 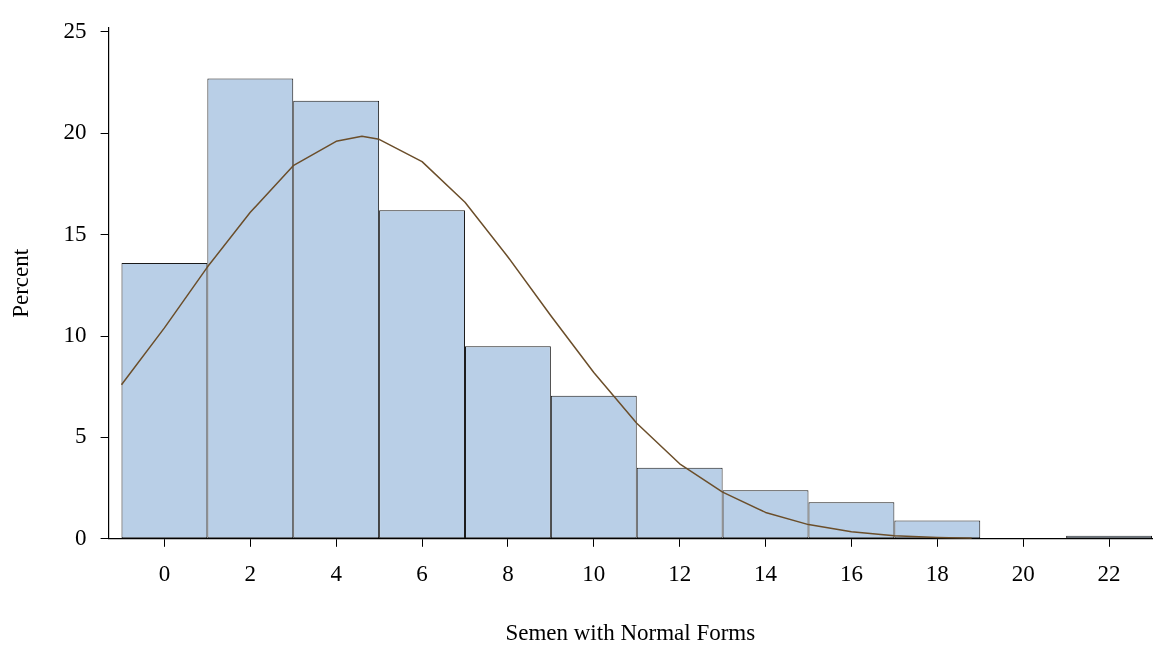 What do you see at coordinates (1023, 573) in the screenshot?
I see `x-tick-label: 20` at bounding box center [1023, 573].